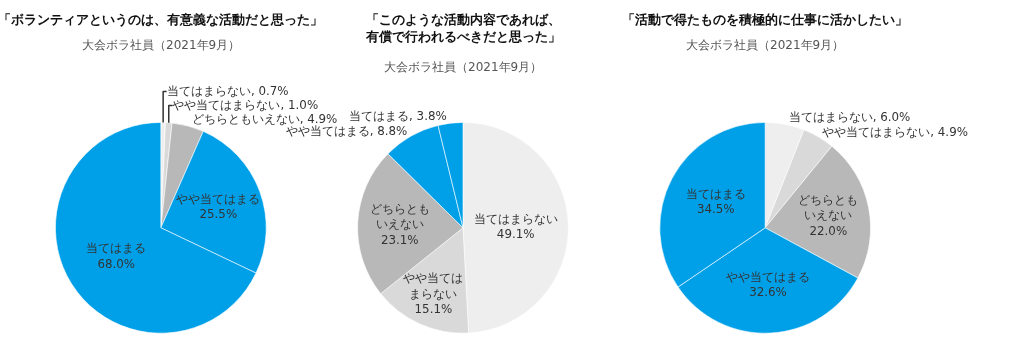 The width and height of the screenshot is (1024, 340). I want to click on chart-title: 「ボランティアというのは、有意義な活動だと思った」, so click(161, 19).